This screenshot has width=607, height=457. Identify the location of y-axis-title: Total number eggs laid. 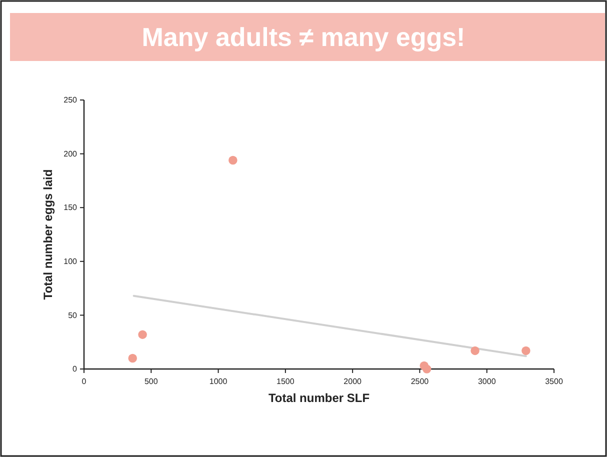
(48, 234).